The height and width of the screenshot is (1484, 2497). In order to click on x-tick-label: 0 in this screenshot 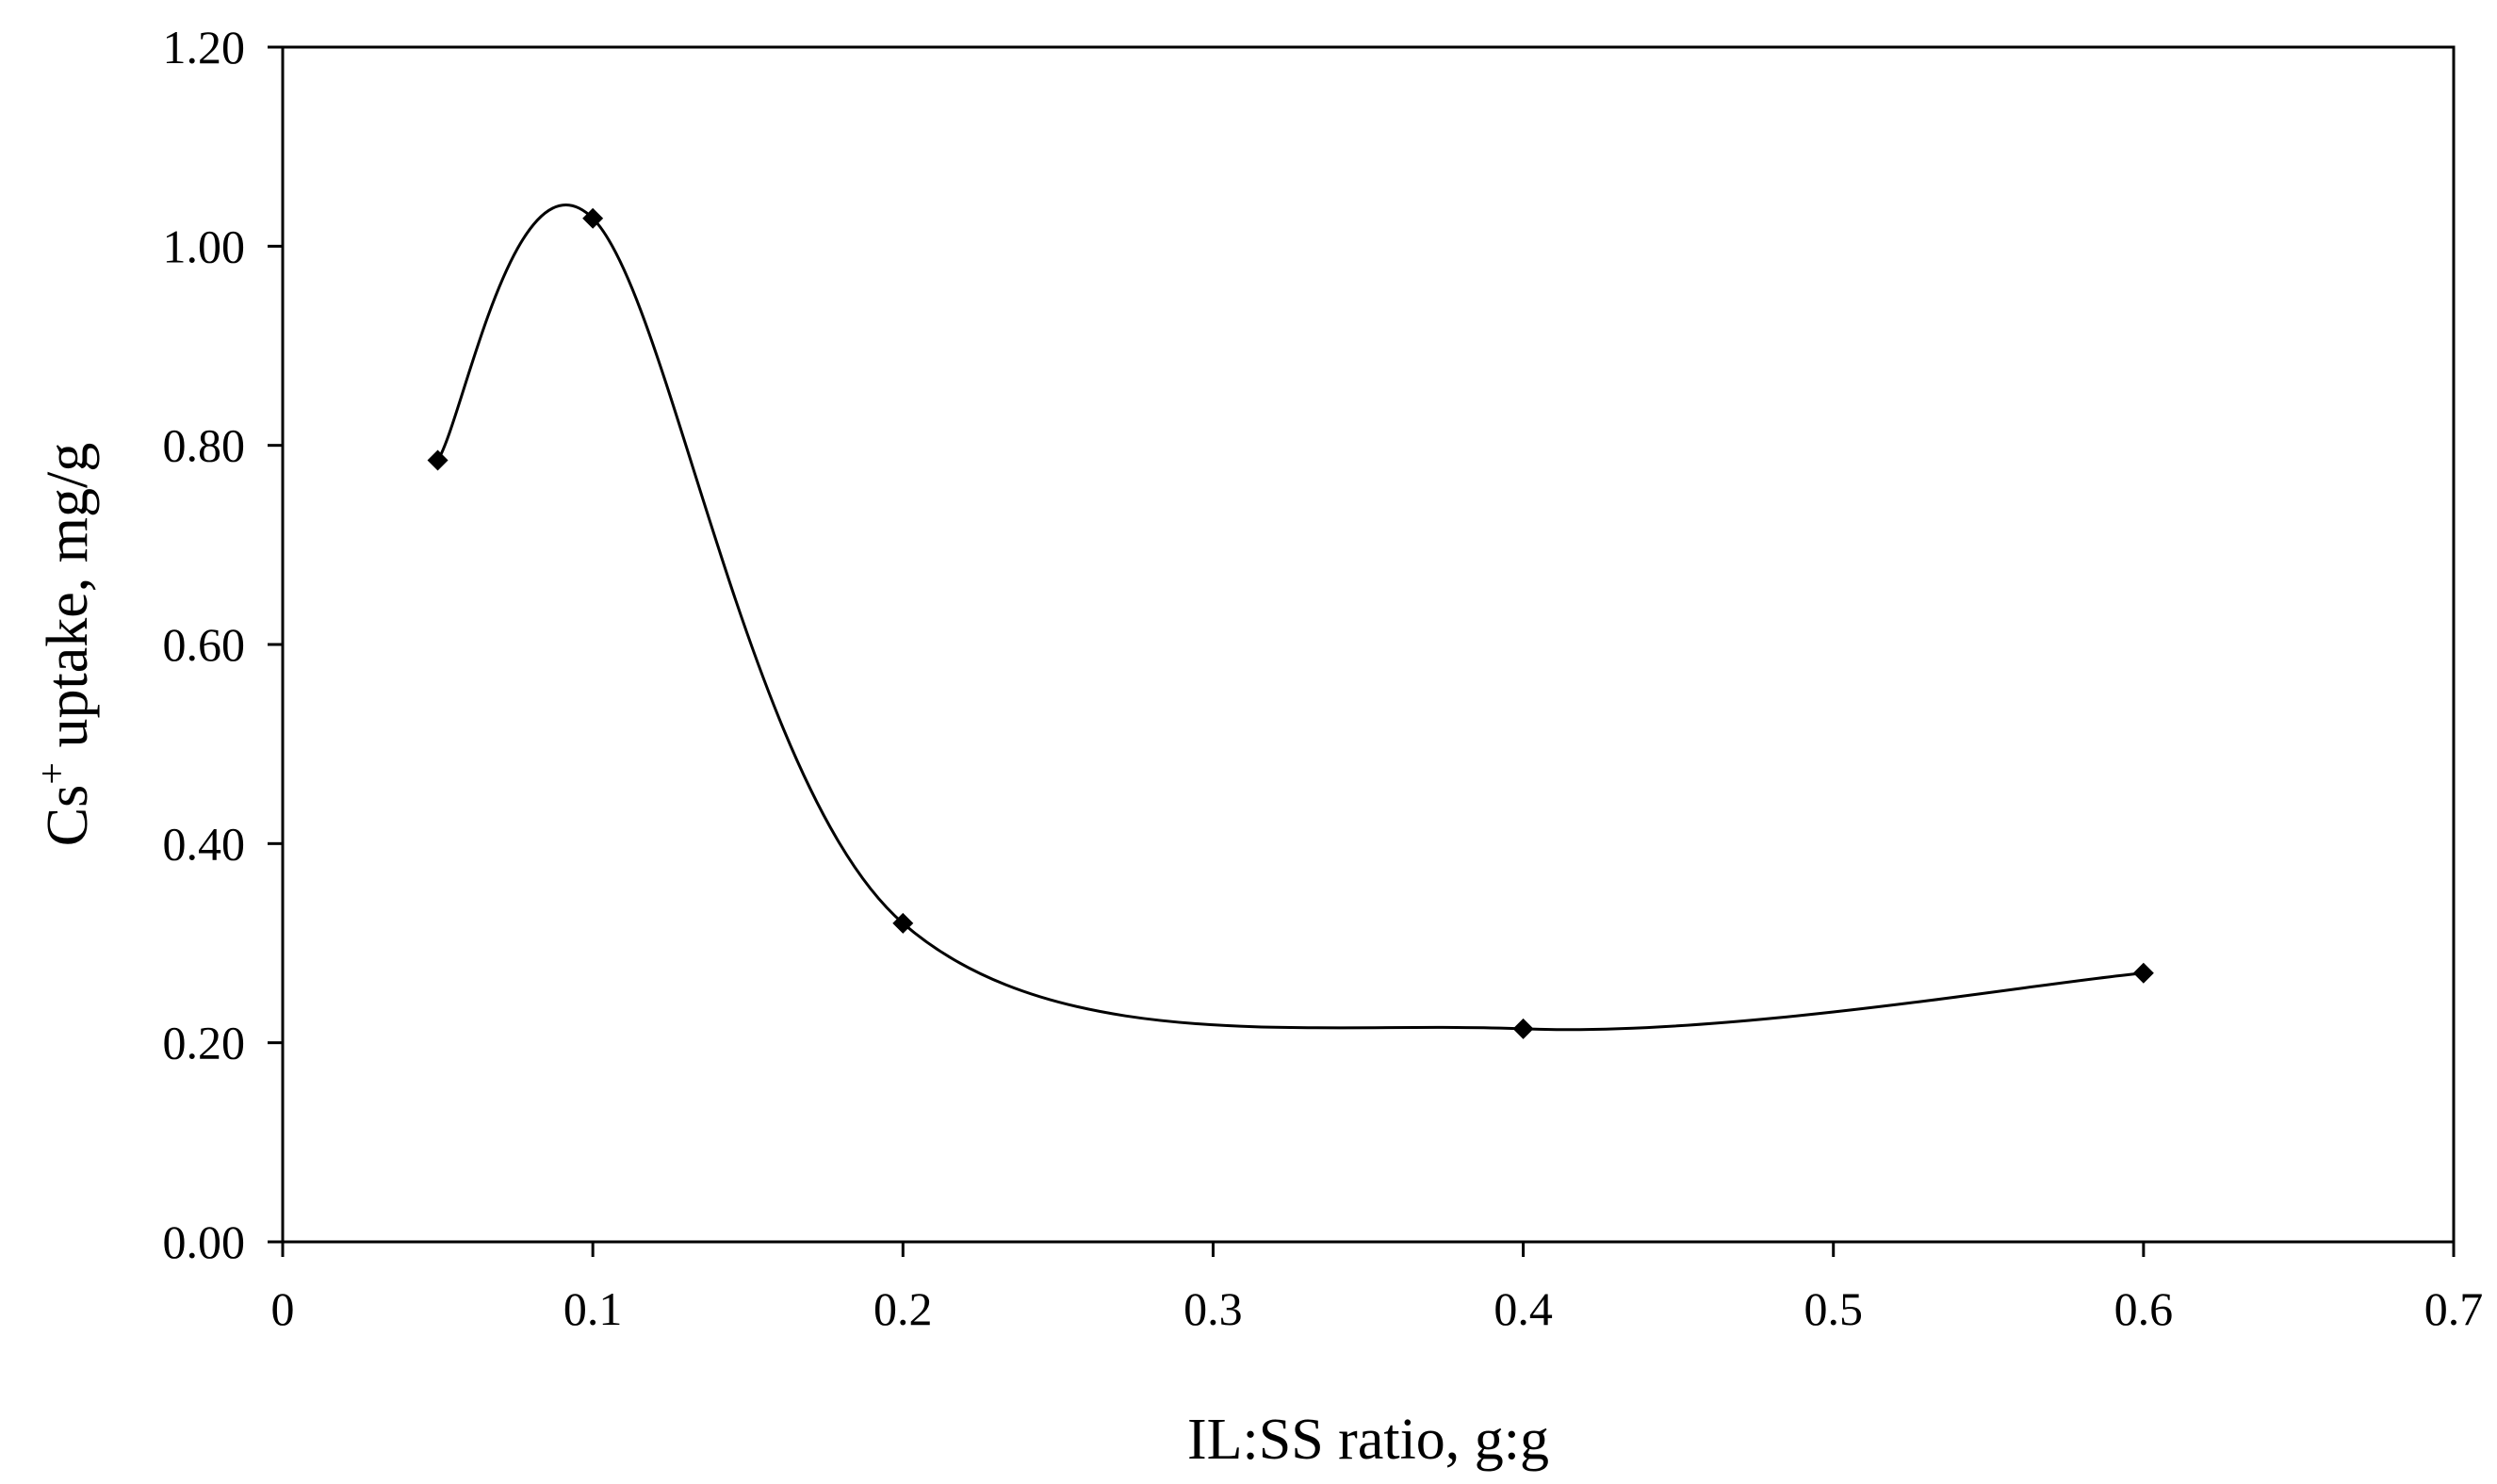, I will do `click(283, 1308)`.